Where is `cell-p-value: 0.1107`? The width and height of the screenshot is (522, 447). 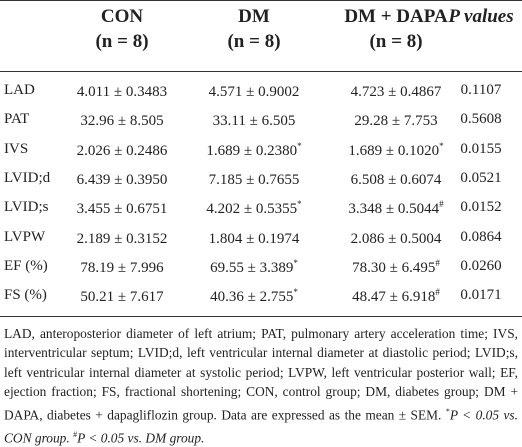
cell-p-value: 0.1107 is located at coordinates (481, 90).